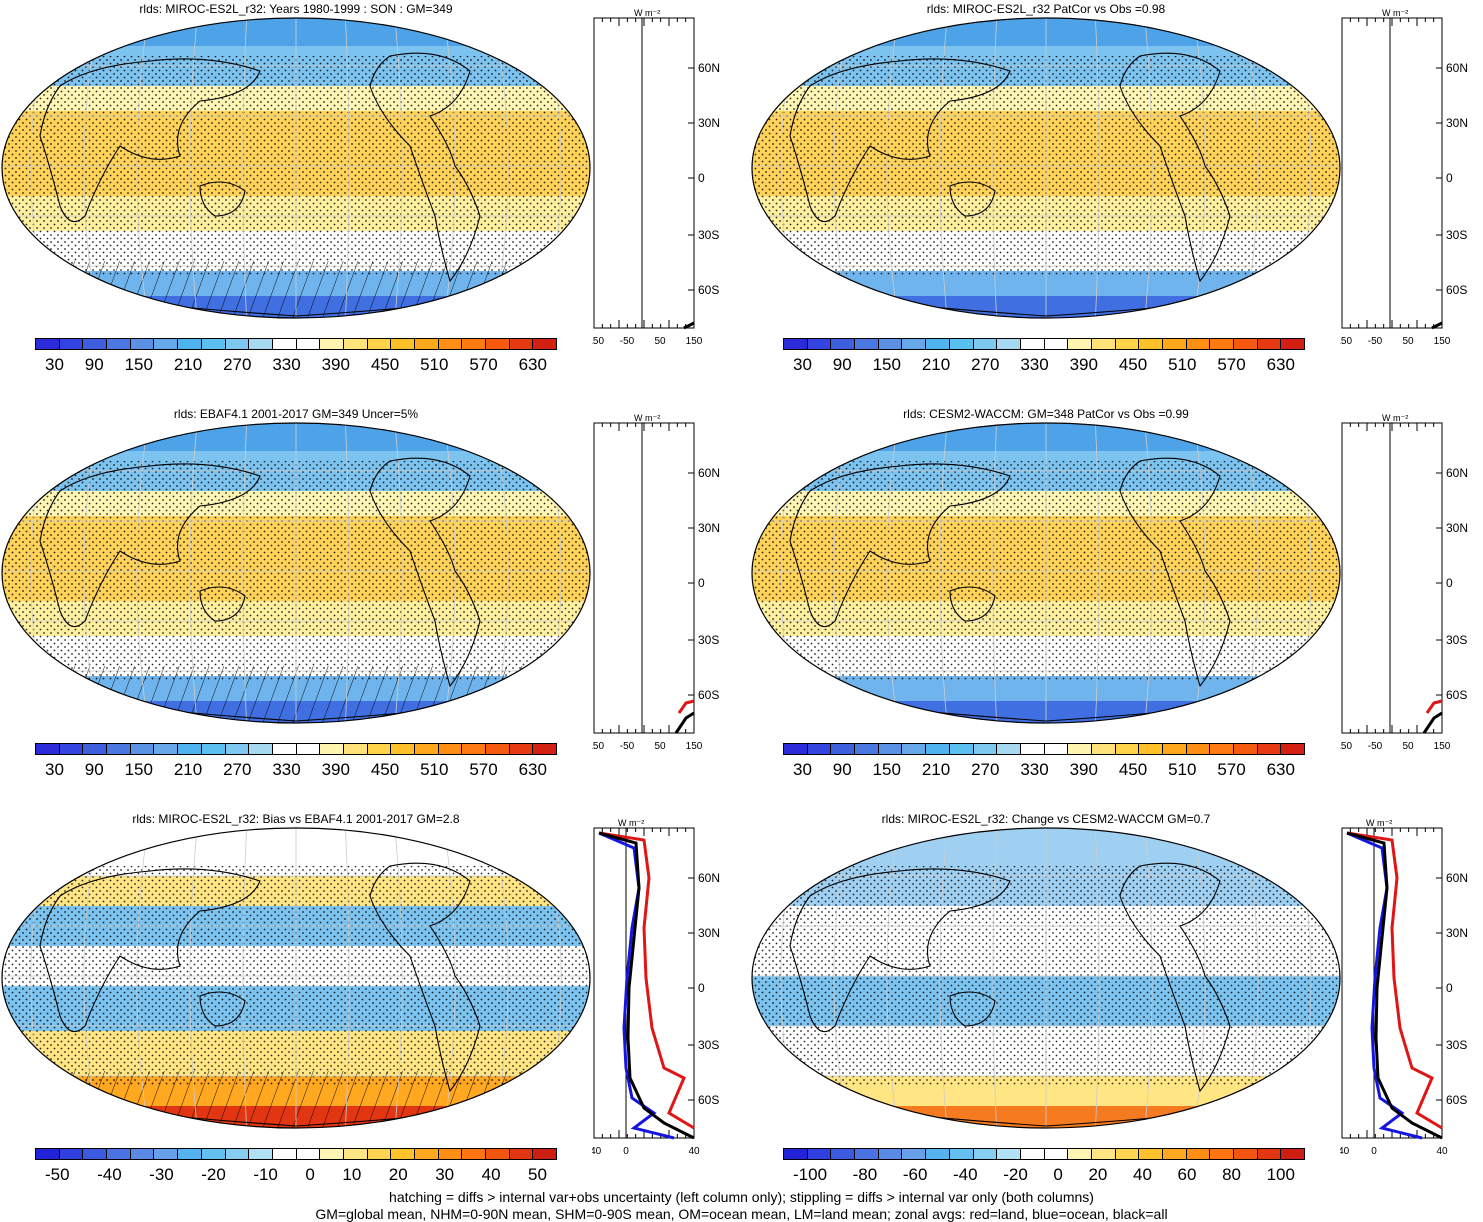 This screenshot has width=1483, height=1222. What do you see at coordinates (965, 1174) in the screenshot?
I see `colorbar-tick-label: -40` at bounding box center [965, 1174].